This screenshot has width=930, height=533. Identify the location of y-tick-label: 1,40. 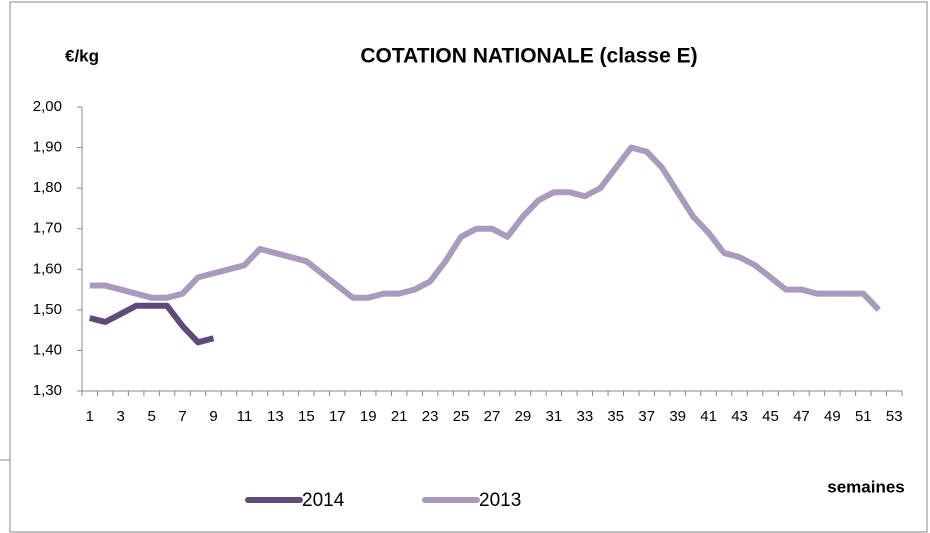
(47, 349).